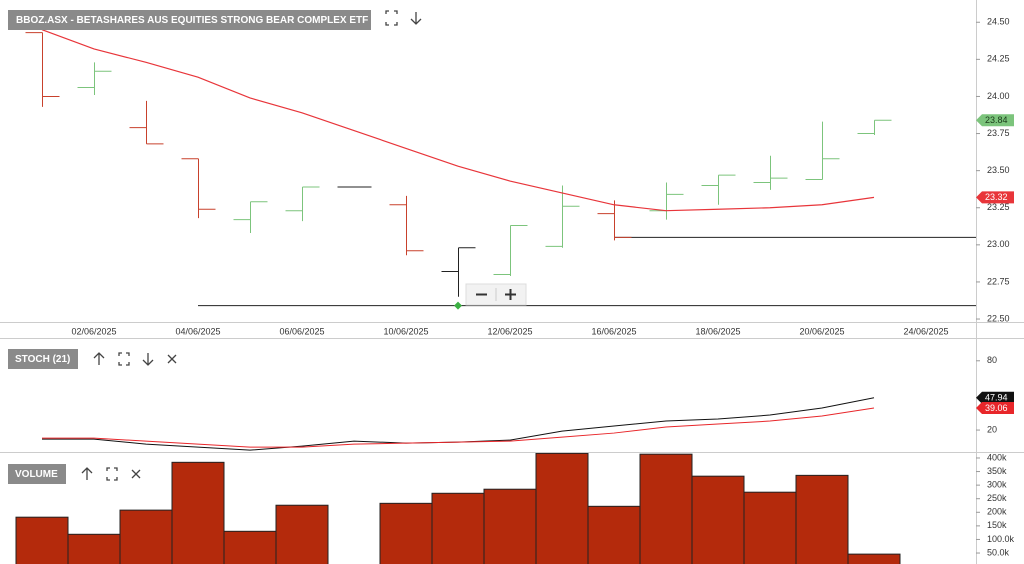 The image size is (1024, 564). I want to click on value-tag-label: 23.32, so click(996, 197).